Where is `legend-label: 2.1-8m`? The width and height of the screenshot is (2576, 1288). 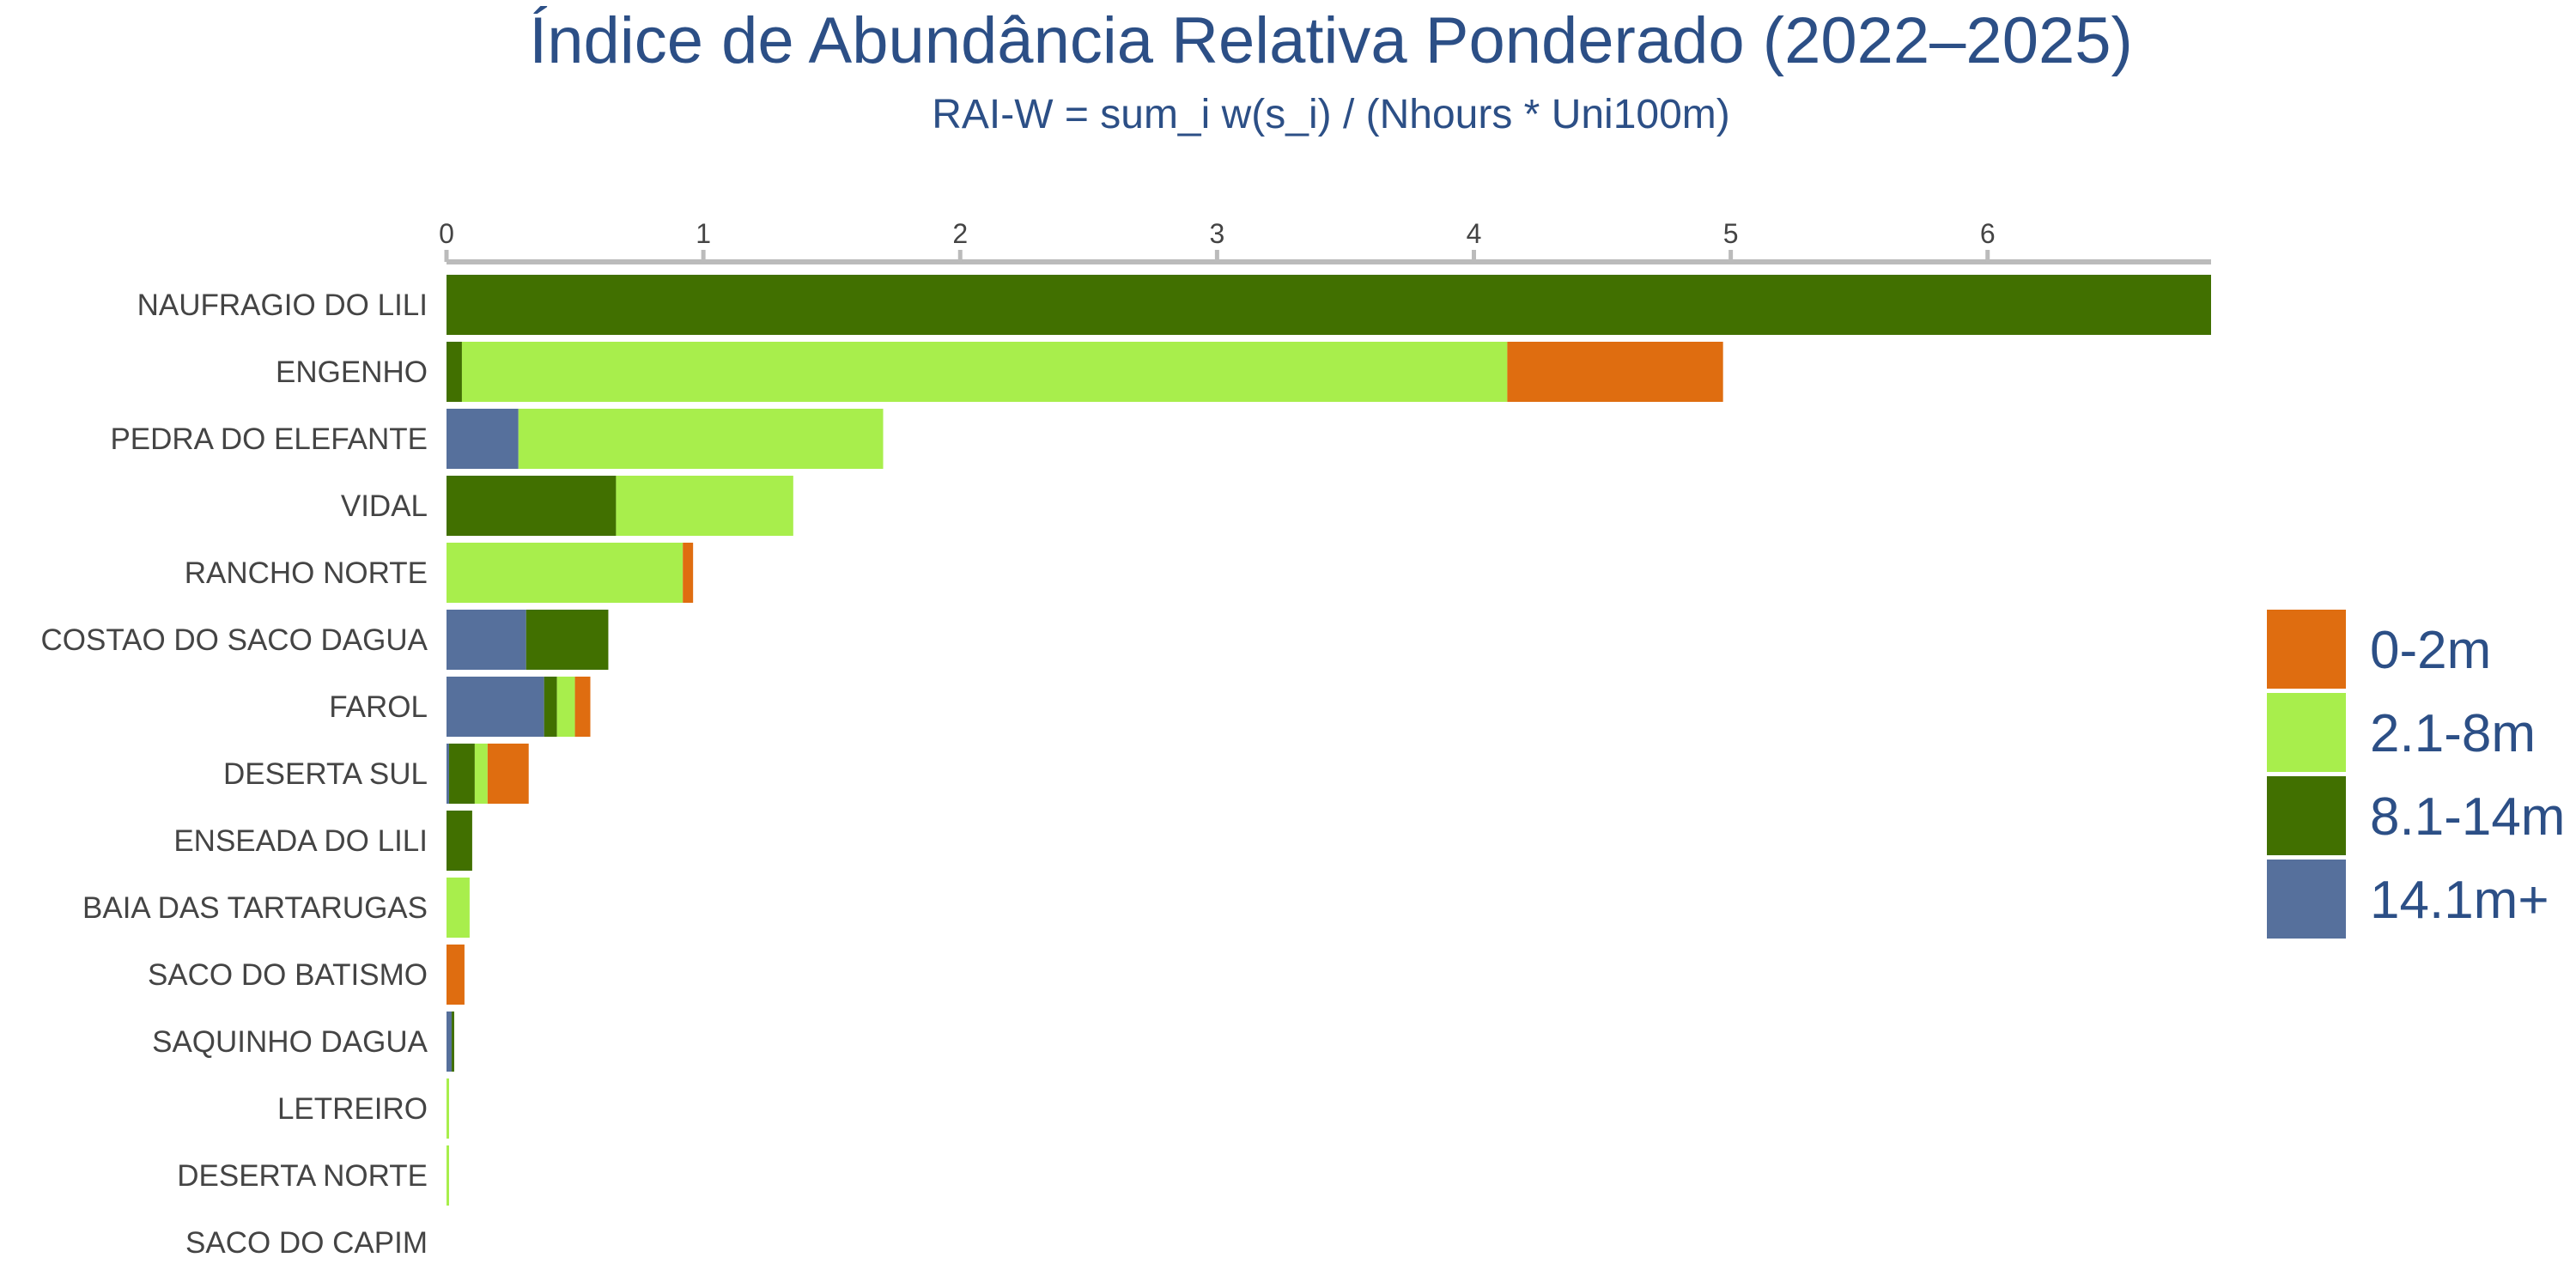
legend-label: 2.1-8m is located at coordinates (2453, 733).